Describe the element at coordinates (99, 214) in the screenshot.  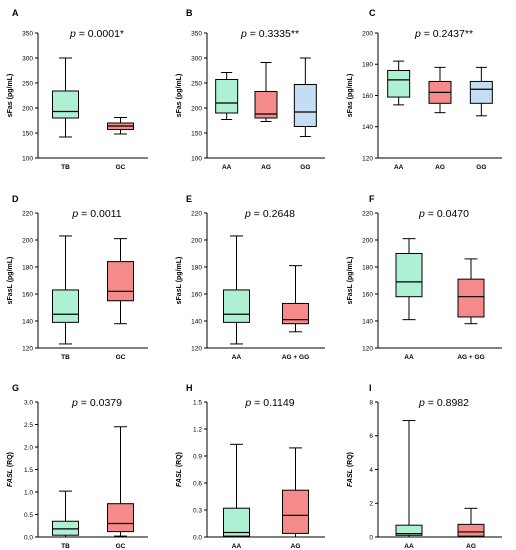
I see `p-value-text: = 0.0011` at that location.